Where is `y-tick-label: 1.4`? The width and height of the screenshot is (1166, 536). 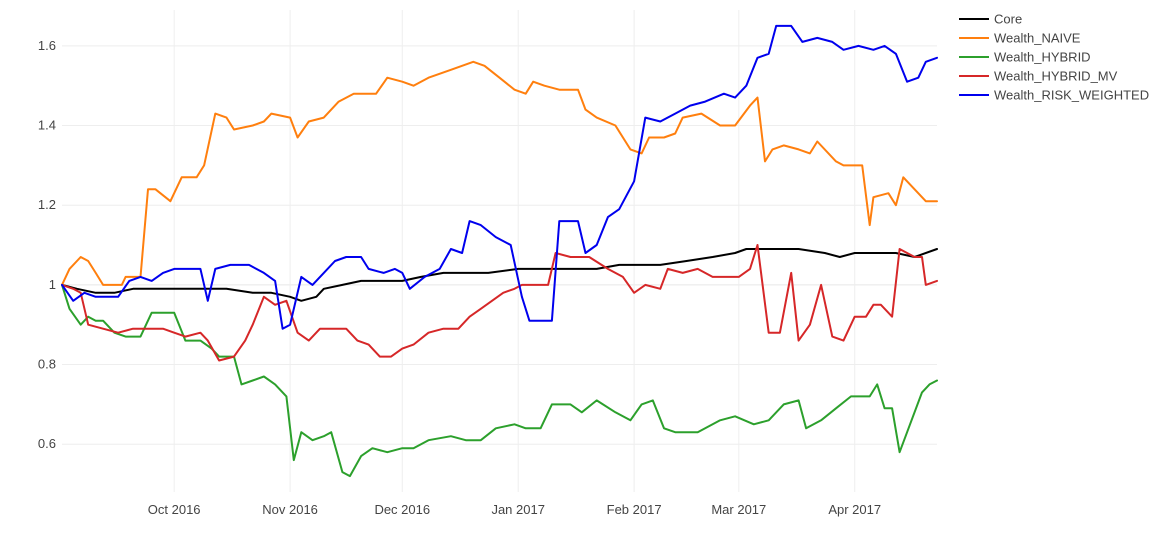
y-tick-label: 1.4 is located at coordinates (47, 125).